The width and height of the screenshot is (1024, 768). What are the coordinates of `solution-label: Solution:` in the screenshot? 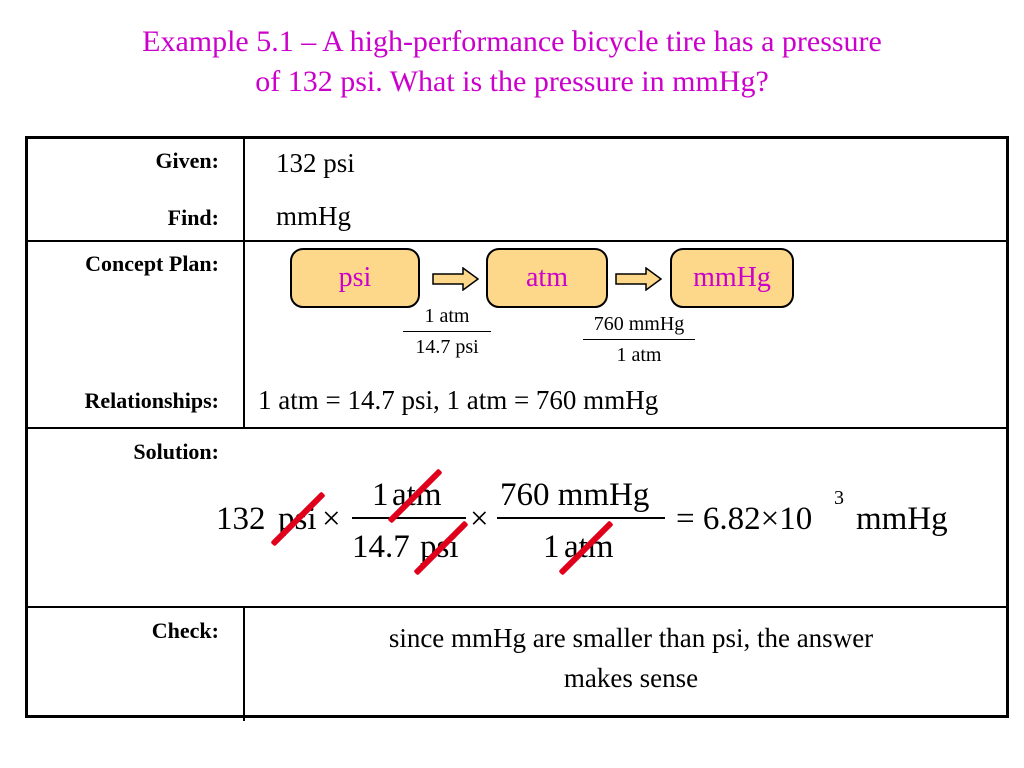 It's located at (176, 451).